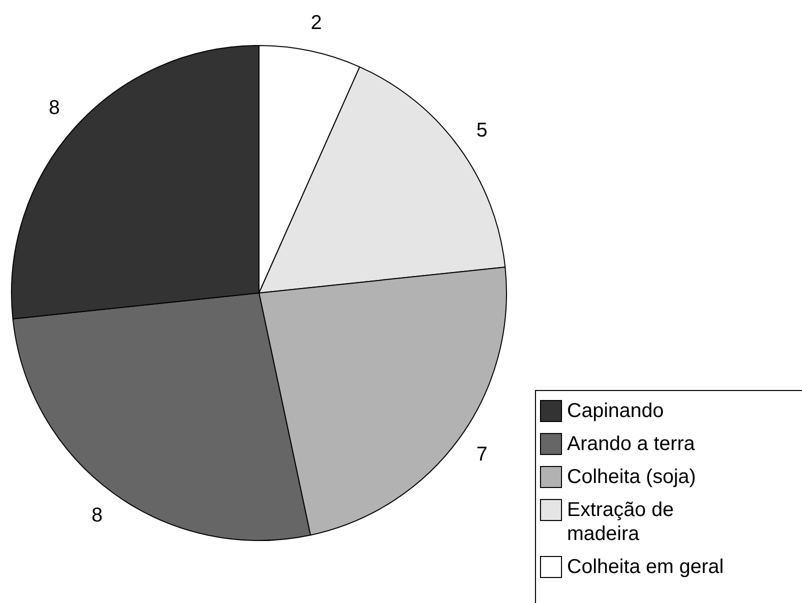  What do you see at coordinates (615, 411) in the screenshot?
I see `legend-label: Capinando` at bounding box center [615, 411].